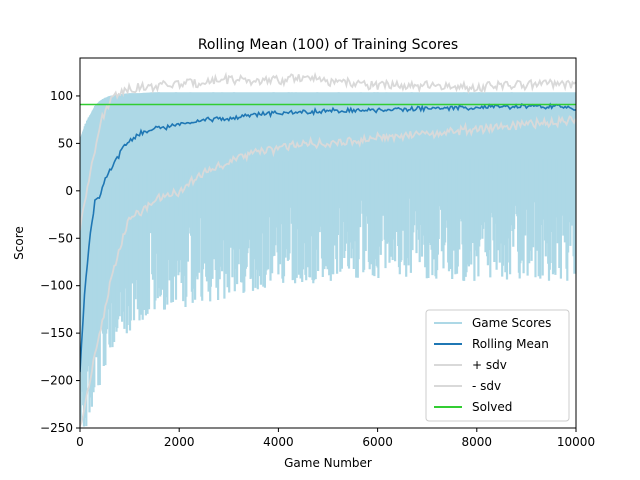 Image resolution: width=640 pixels, height=480 pixels. I want to click on x-tick-label: 4000, so click(278, 442).